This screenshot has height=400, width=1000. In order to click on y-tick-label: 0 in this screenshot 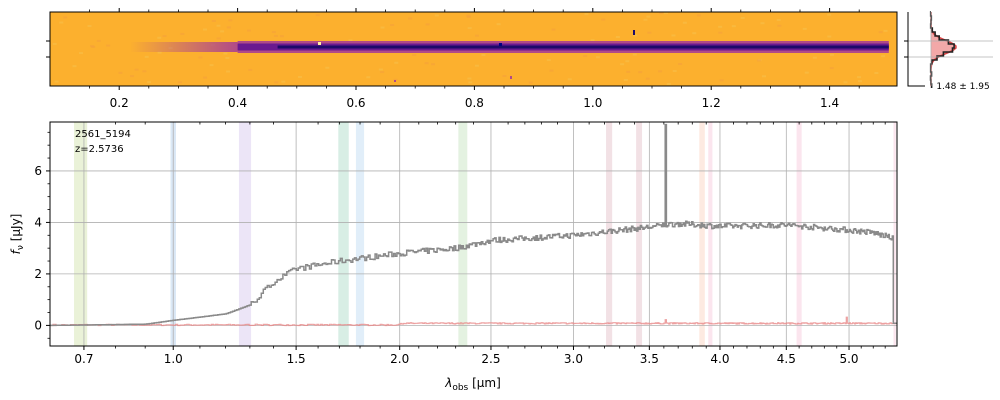, I will do `click(38, 325)`.